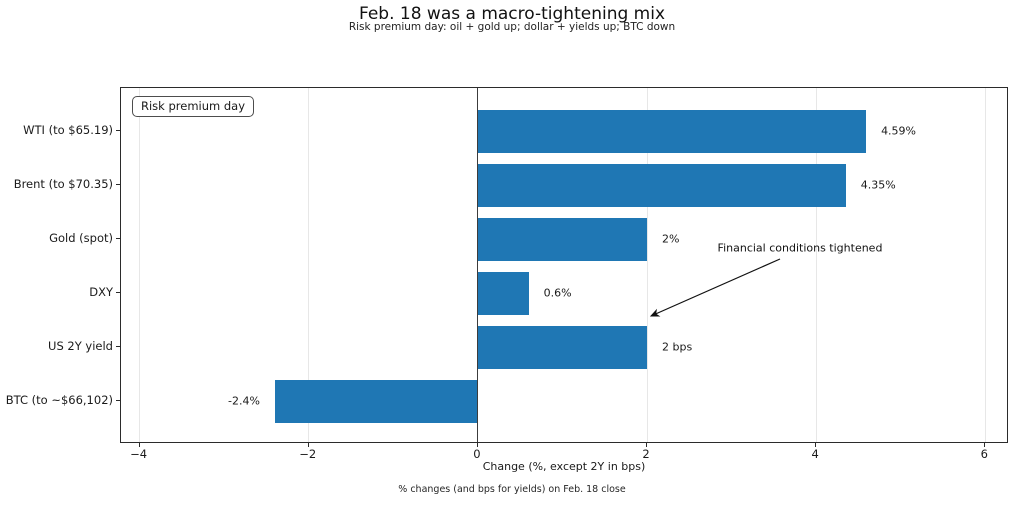 Image resolution: width=1024 pixels, height=505 pixels. Describe the element at coordinates (647, 265) in the screenshot. I see `gridline-x2` at that location.